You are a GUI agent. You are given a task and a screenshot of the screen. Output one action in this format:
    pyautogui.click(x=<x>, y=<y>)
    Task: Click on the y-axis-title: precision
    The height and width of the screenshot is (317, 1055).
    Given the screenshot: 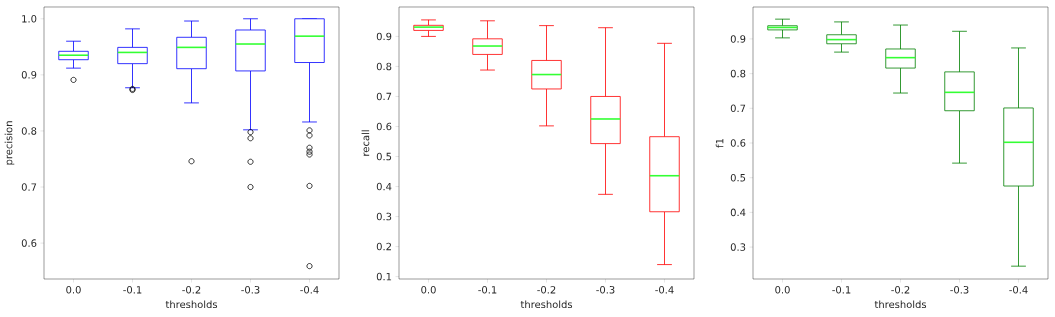 What is the action you would take?
    pyautogui.click(x=9, y=143)
    